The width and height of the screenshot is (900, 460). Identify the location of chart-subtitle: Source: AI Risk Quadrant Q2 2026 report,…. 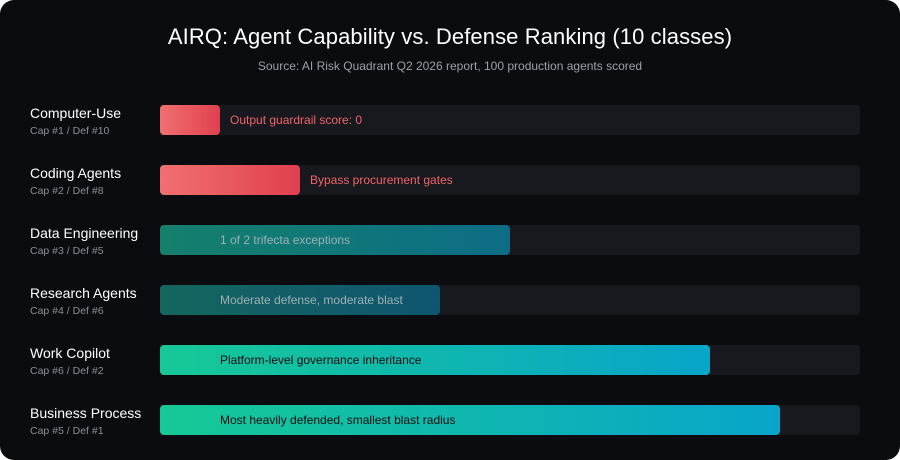
(450, 66).